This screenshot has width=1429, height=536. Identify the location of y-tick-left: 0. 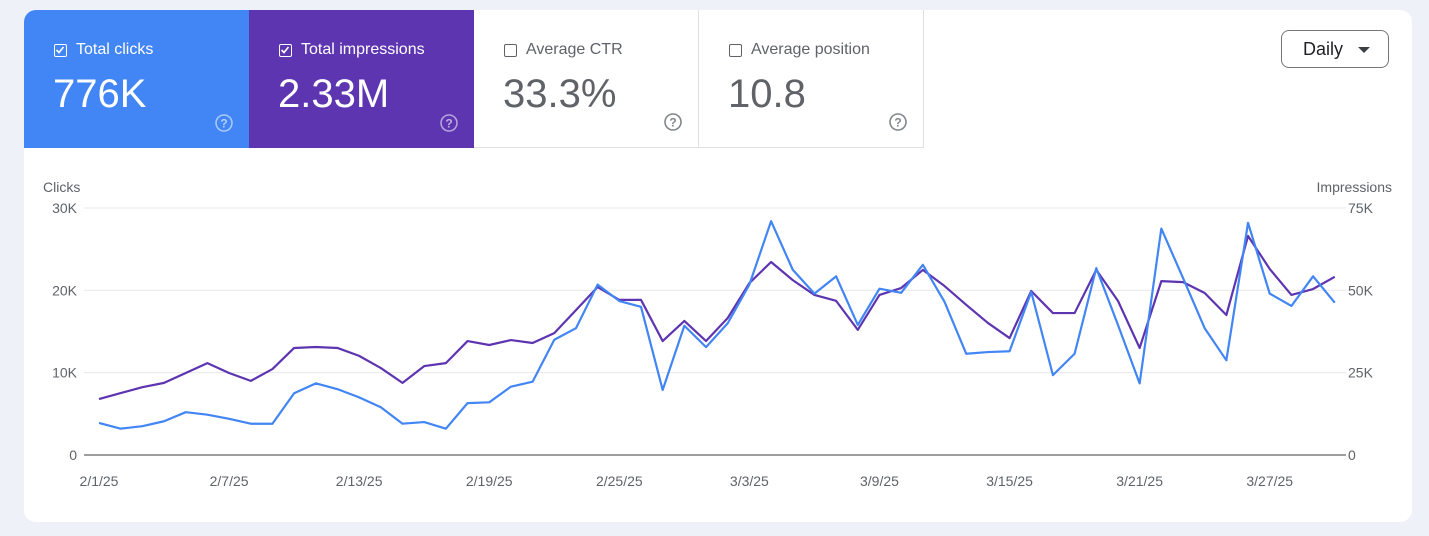
(73, 455).